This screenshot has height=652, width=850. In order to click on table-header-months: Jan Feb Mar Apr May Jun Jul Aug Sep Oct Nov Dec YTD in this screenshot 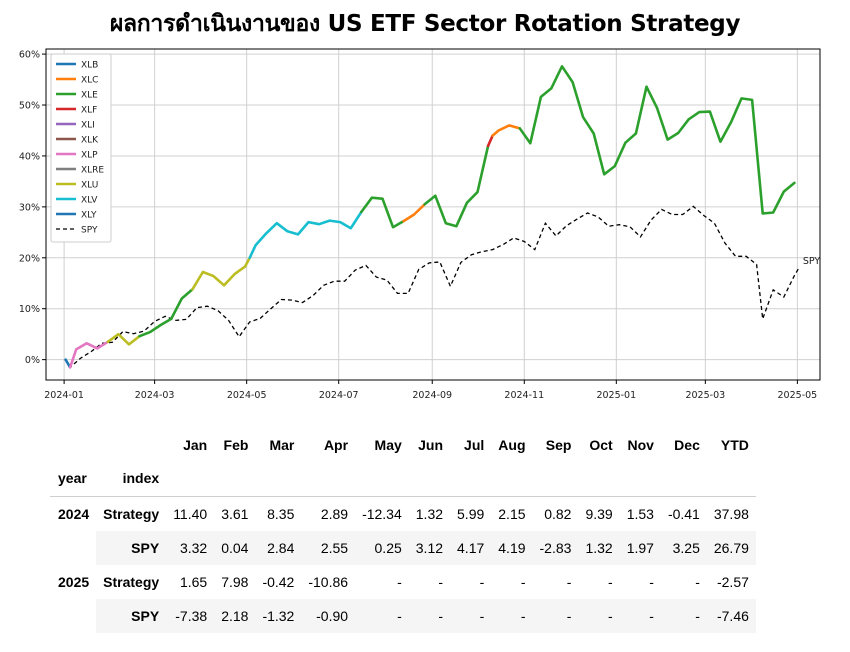, I will do `click(403, 445)`.